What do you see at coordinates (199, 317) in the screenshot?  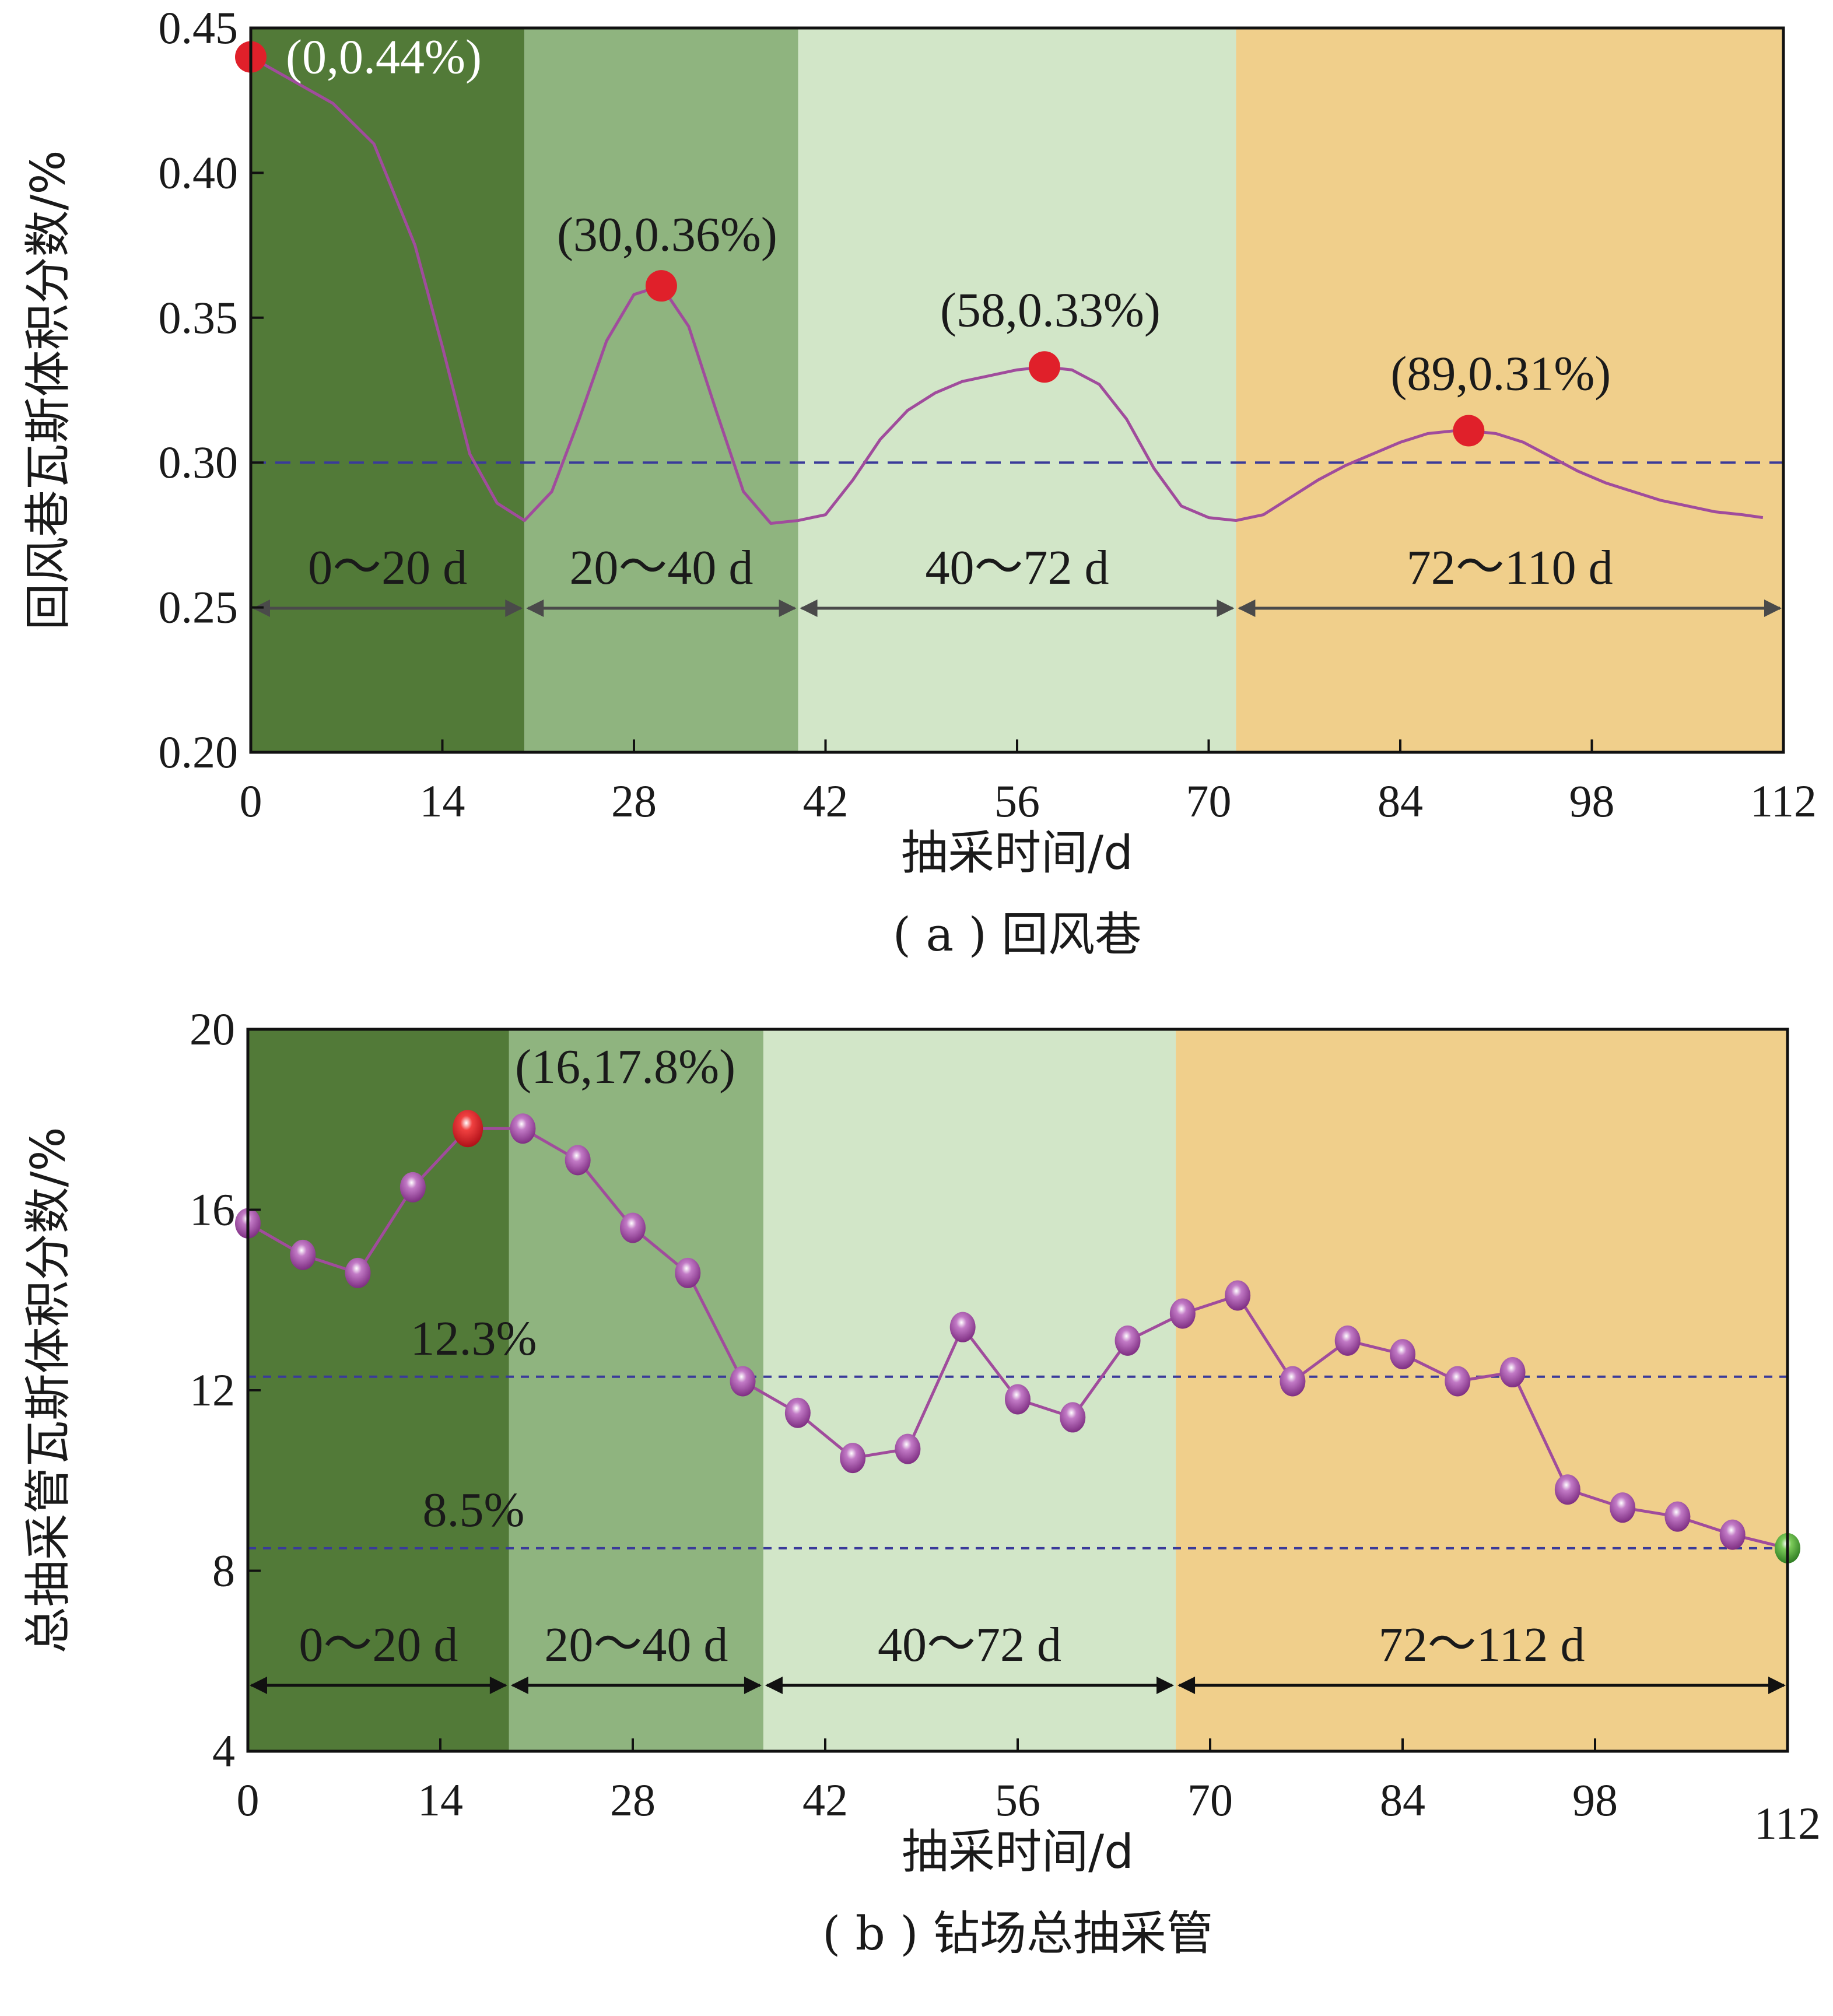 I see `y-tick-label: 0.35` at bounding box center [199, 317].